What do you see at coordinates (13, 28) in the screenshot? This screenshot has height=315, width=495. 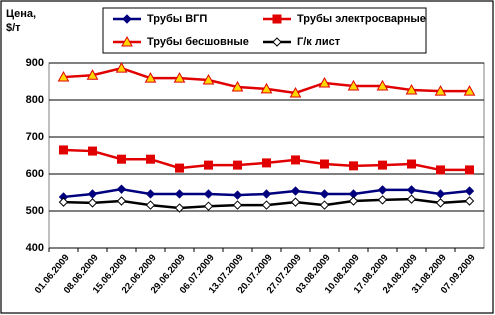 I see `y-axis-label: $/т` at bounding box center [13, 28].